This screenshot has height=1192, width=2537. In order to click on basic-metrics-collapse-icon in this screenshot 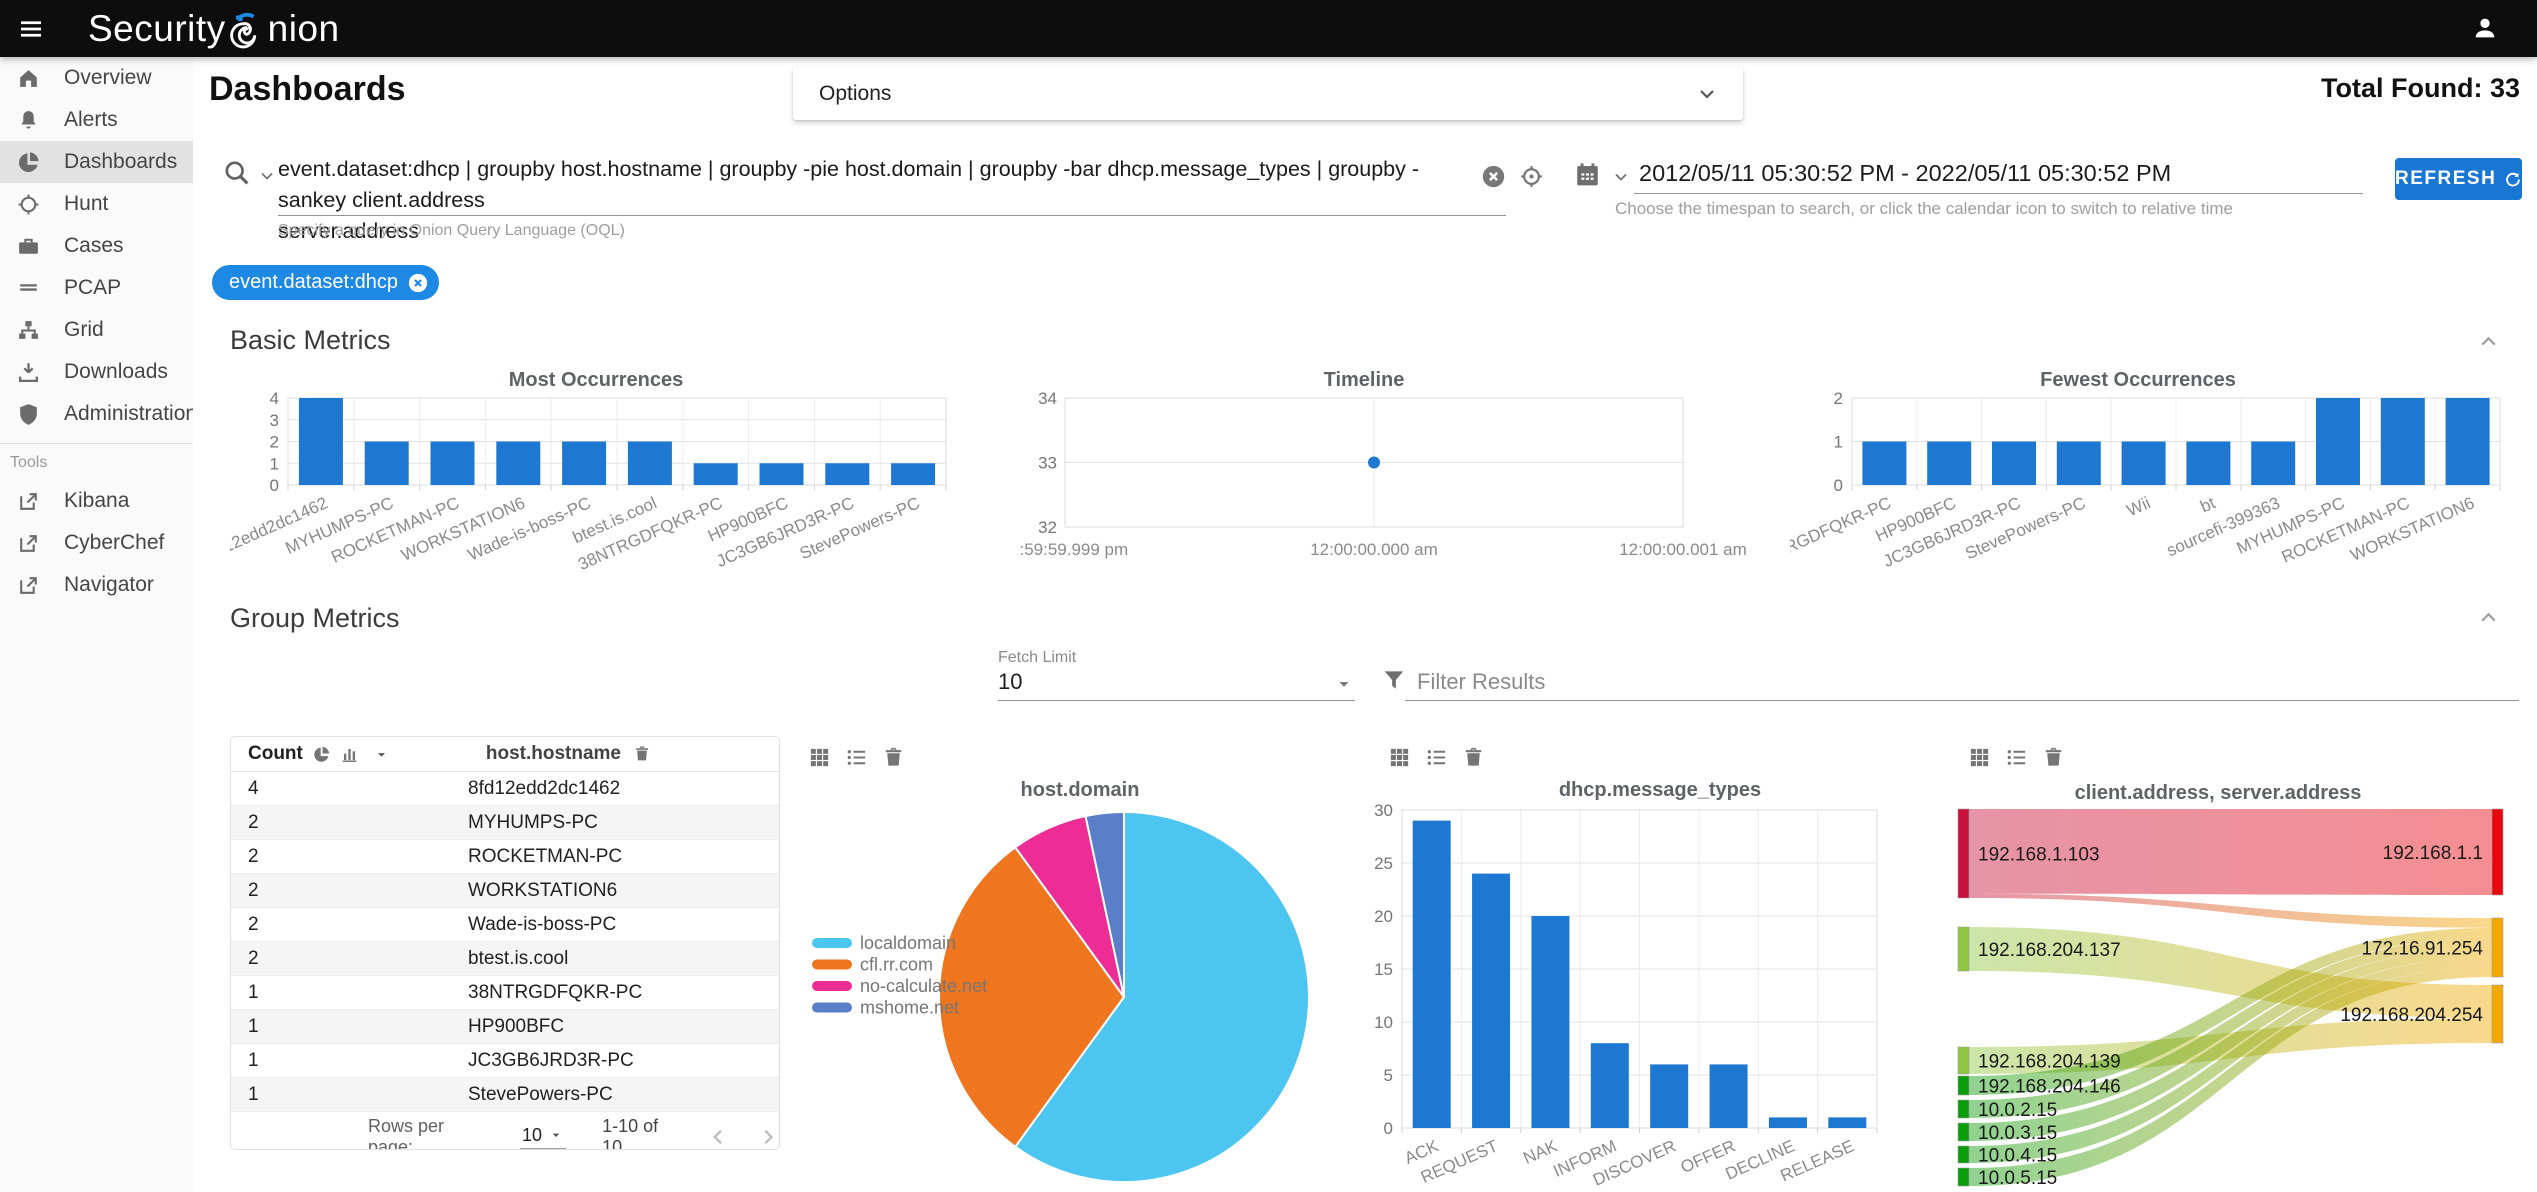, I will do `click(2488, 341)`.